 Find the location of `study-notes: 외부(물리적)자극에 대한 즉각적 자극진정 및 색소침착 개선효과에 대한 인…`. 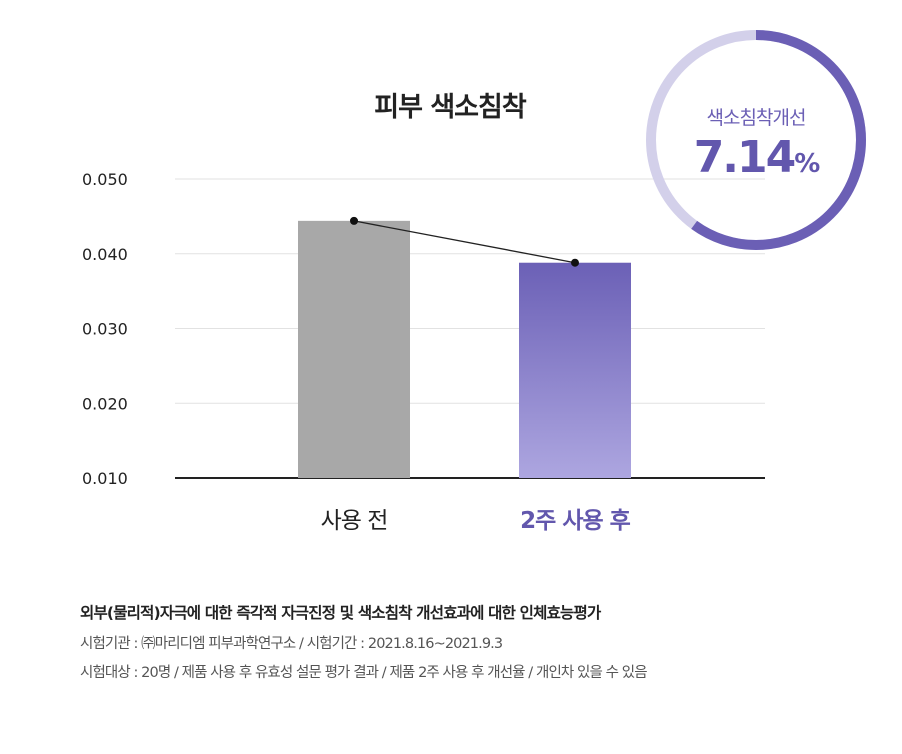

study-notes: 외부(물리적)자극에 대한 즉각적 자극진정 및 색소침착 개선효과에 대한 인… is located at coordinates (364, 645).